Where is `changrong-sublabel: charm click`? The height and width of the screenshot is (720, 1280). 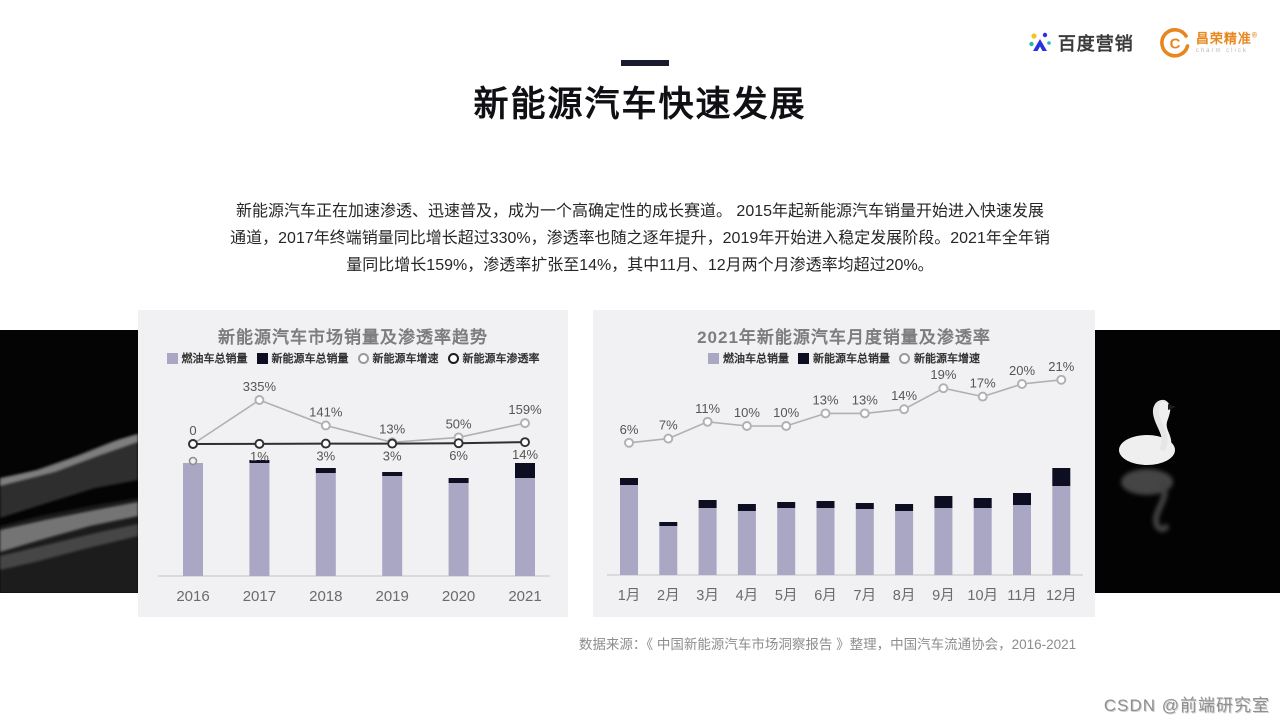
changrong-sublabel: charm click is located at coordinates (1221, 50).